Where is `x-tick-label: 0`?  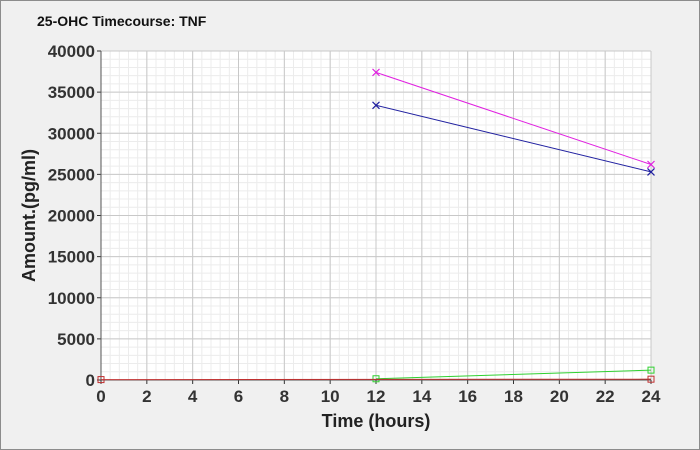 x-tick-label: 0 is located at coordinates (100, 396).